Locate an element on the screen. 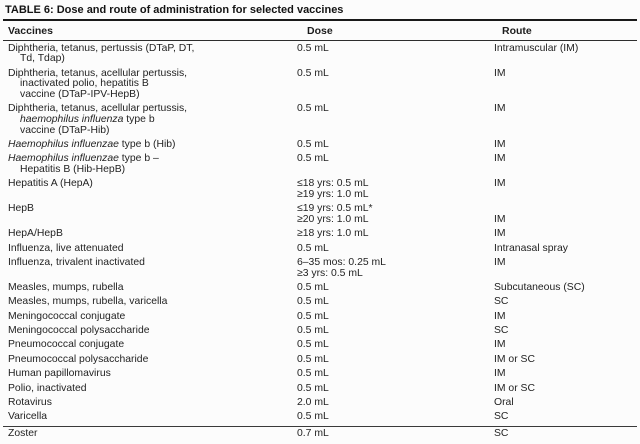 This screenshot has height=444, width=640. table-row: Human papillomavirus 0.5 mL IM is located at coordinates (320, 374).